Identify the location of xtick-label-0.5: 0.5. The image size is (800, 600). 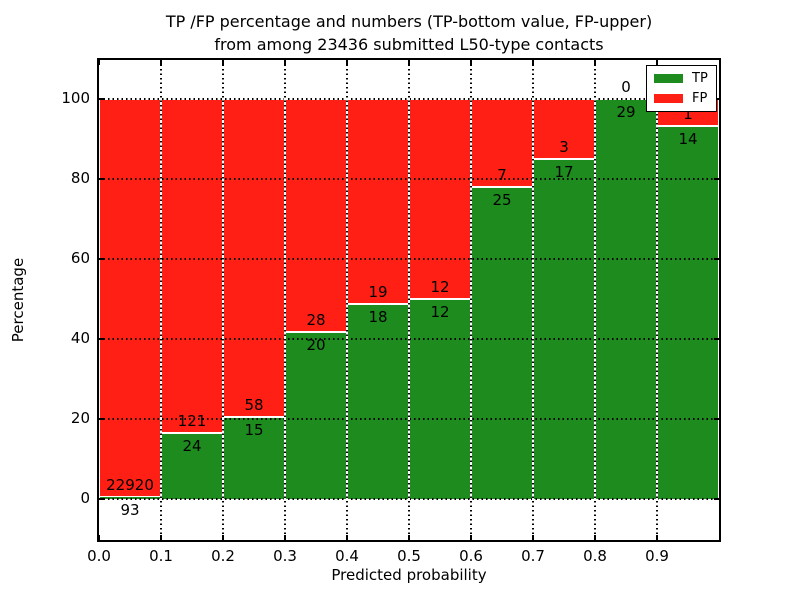
(409, 556).